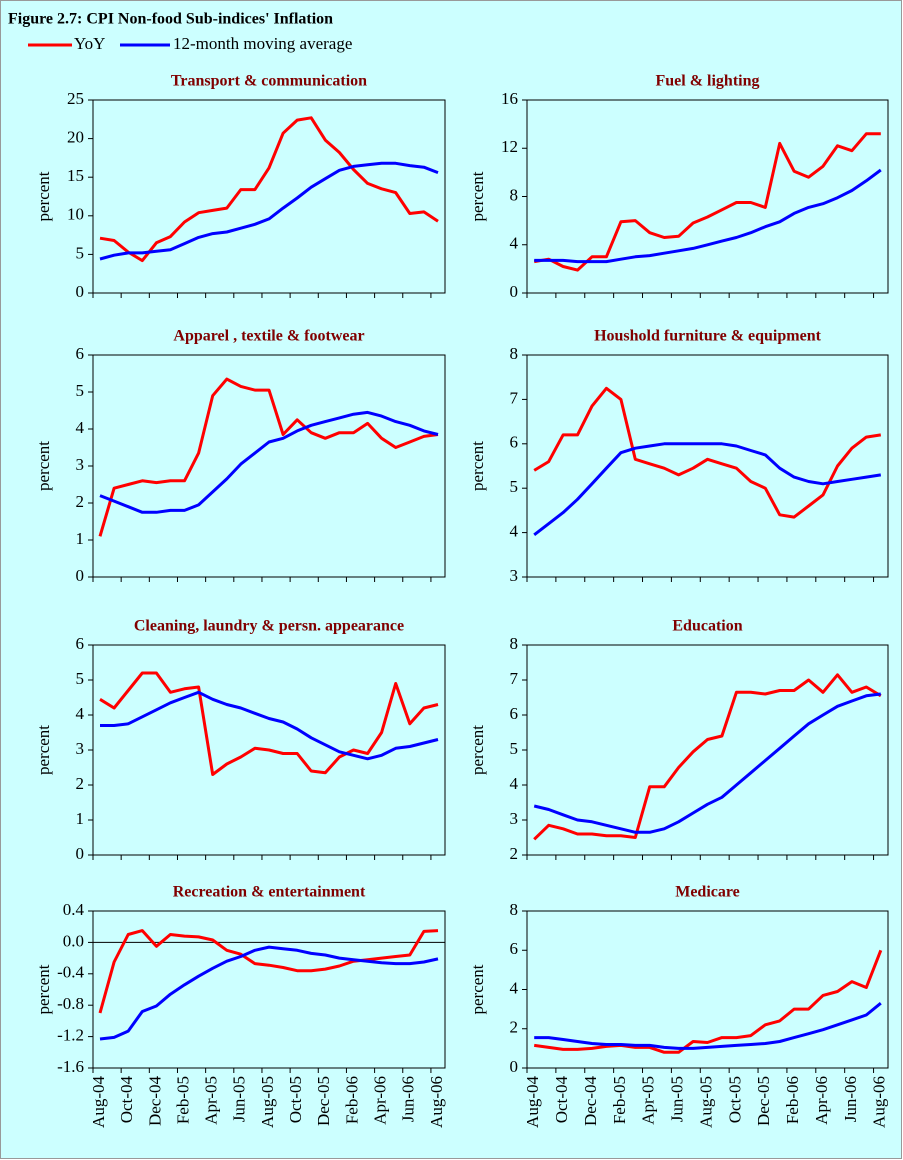 This screenshot has width=903, height=1160. Describe the element at coordinates (75, 214) in the screenshot. I see `y-tick-label: 10` at that location.